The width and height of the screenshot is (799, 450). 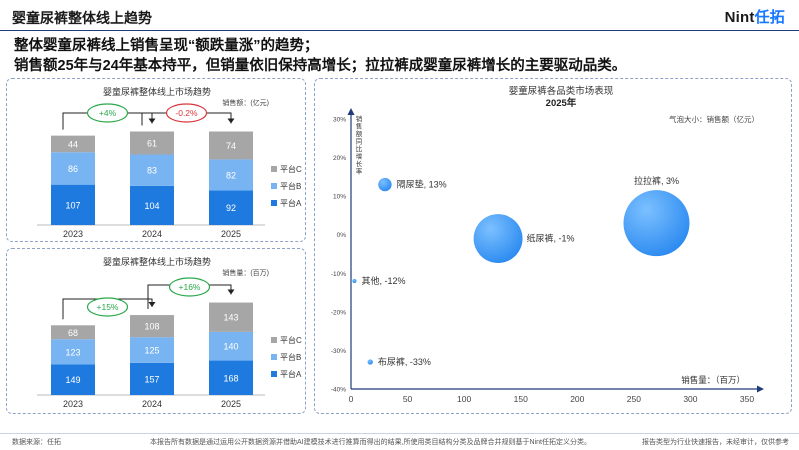 I want to click on bubble-label: 纸尿裤, -1%, so click(x=551, y=238).